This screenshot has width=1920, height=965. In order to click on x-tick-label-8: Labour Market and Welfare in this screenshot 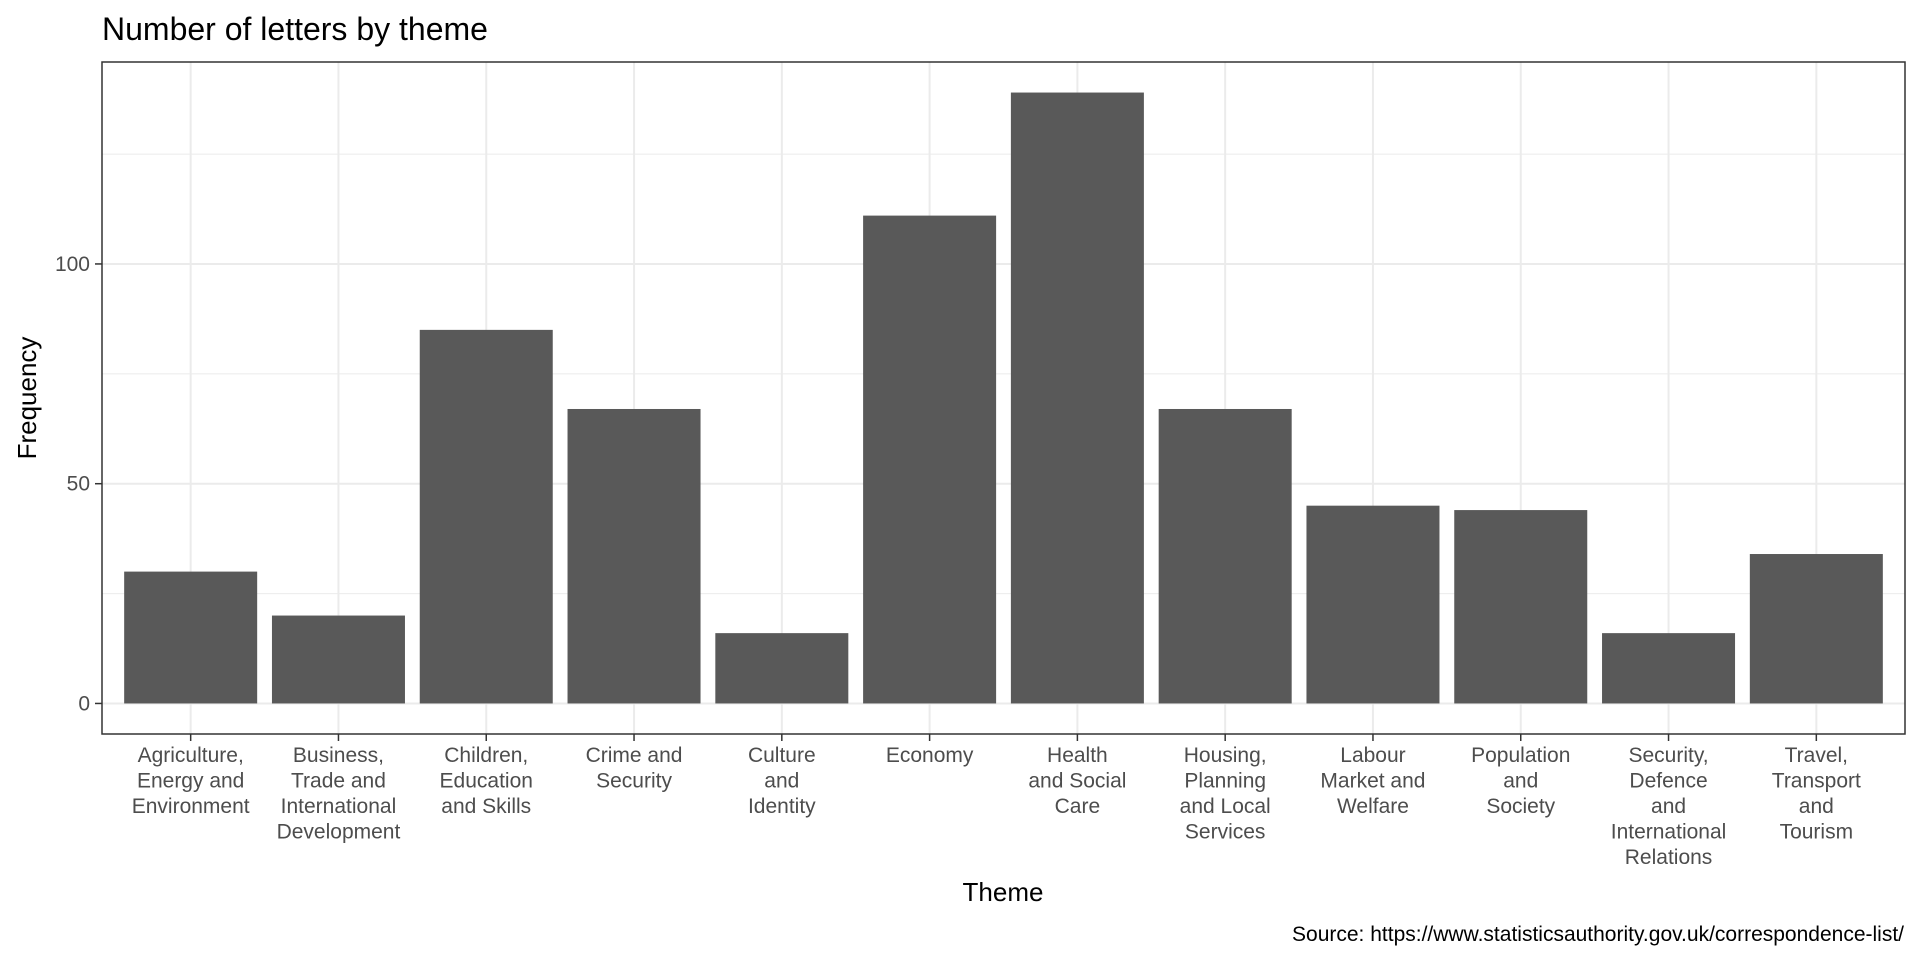, I will do `click(1372, 781)`.